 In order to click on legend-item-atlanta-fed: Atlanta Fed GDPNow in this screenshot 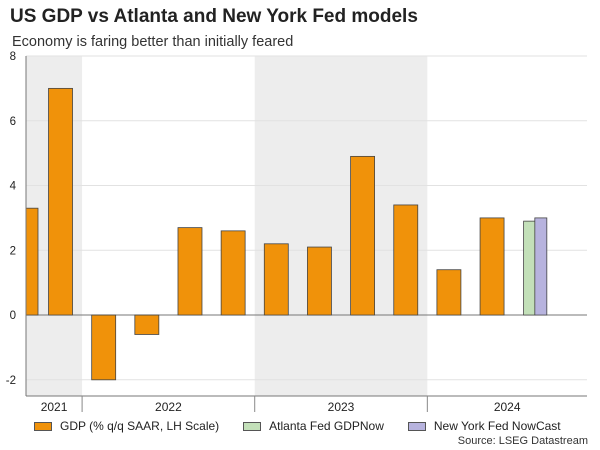, I will do `click(313, 426)`.